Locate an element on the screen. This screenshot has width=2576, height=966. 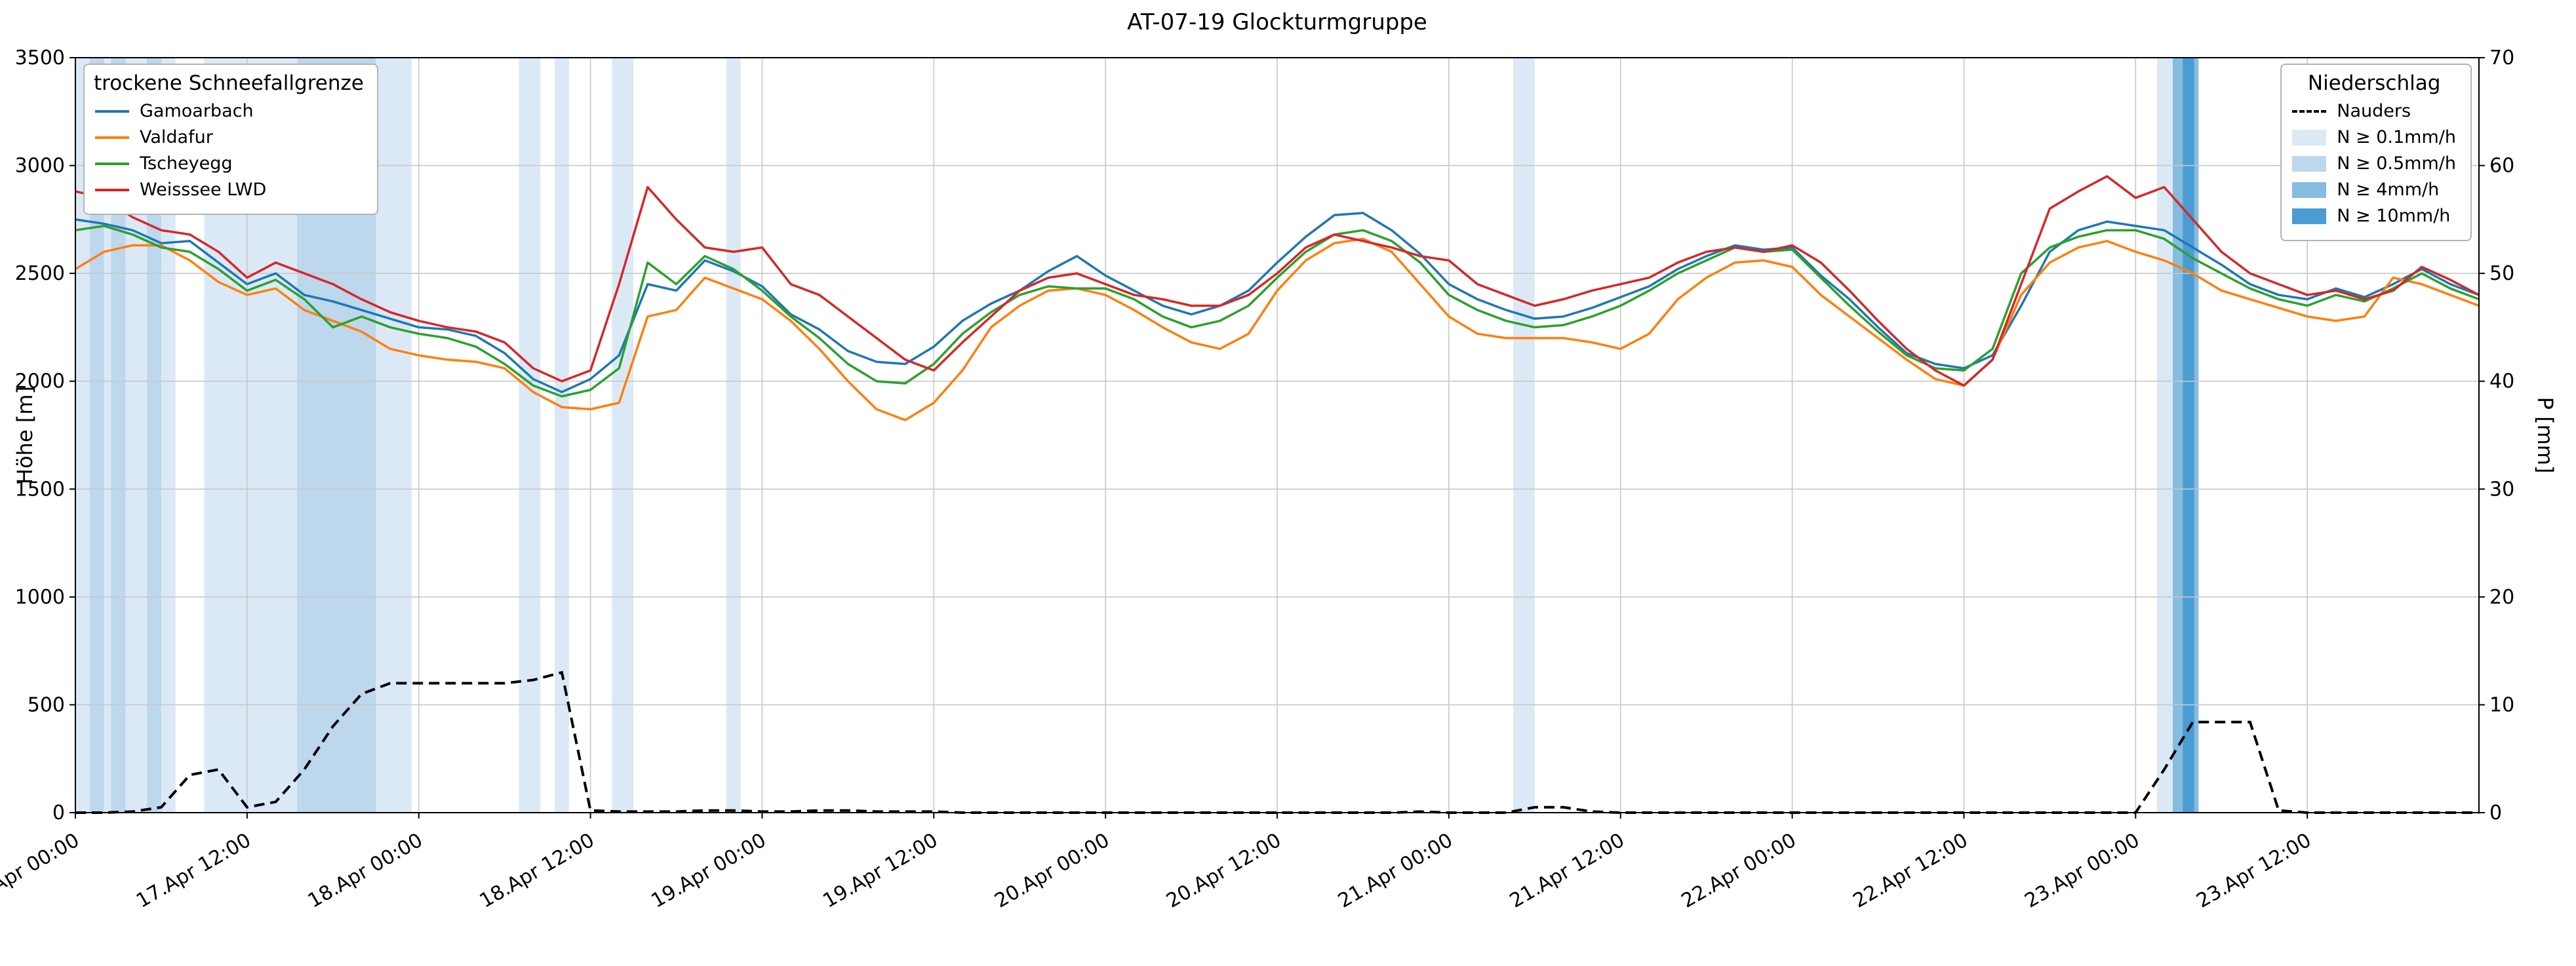
nauders-dash-swatch is located at coordinates (2309, 111).